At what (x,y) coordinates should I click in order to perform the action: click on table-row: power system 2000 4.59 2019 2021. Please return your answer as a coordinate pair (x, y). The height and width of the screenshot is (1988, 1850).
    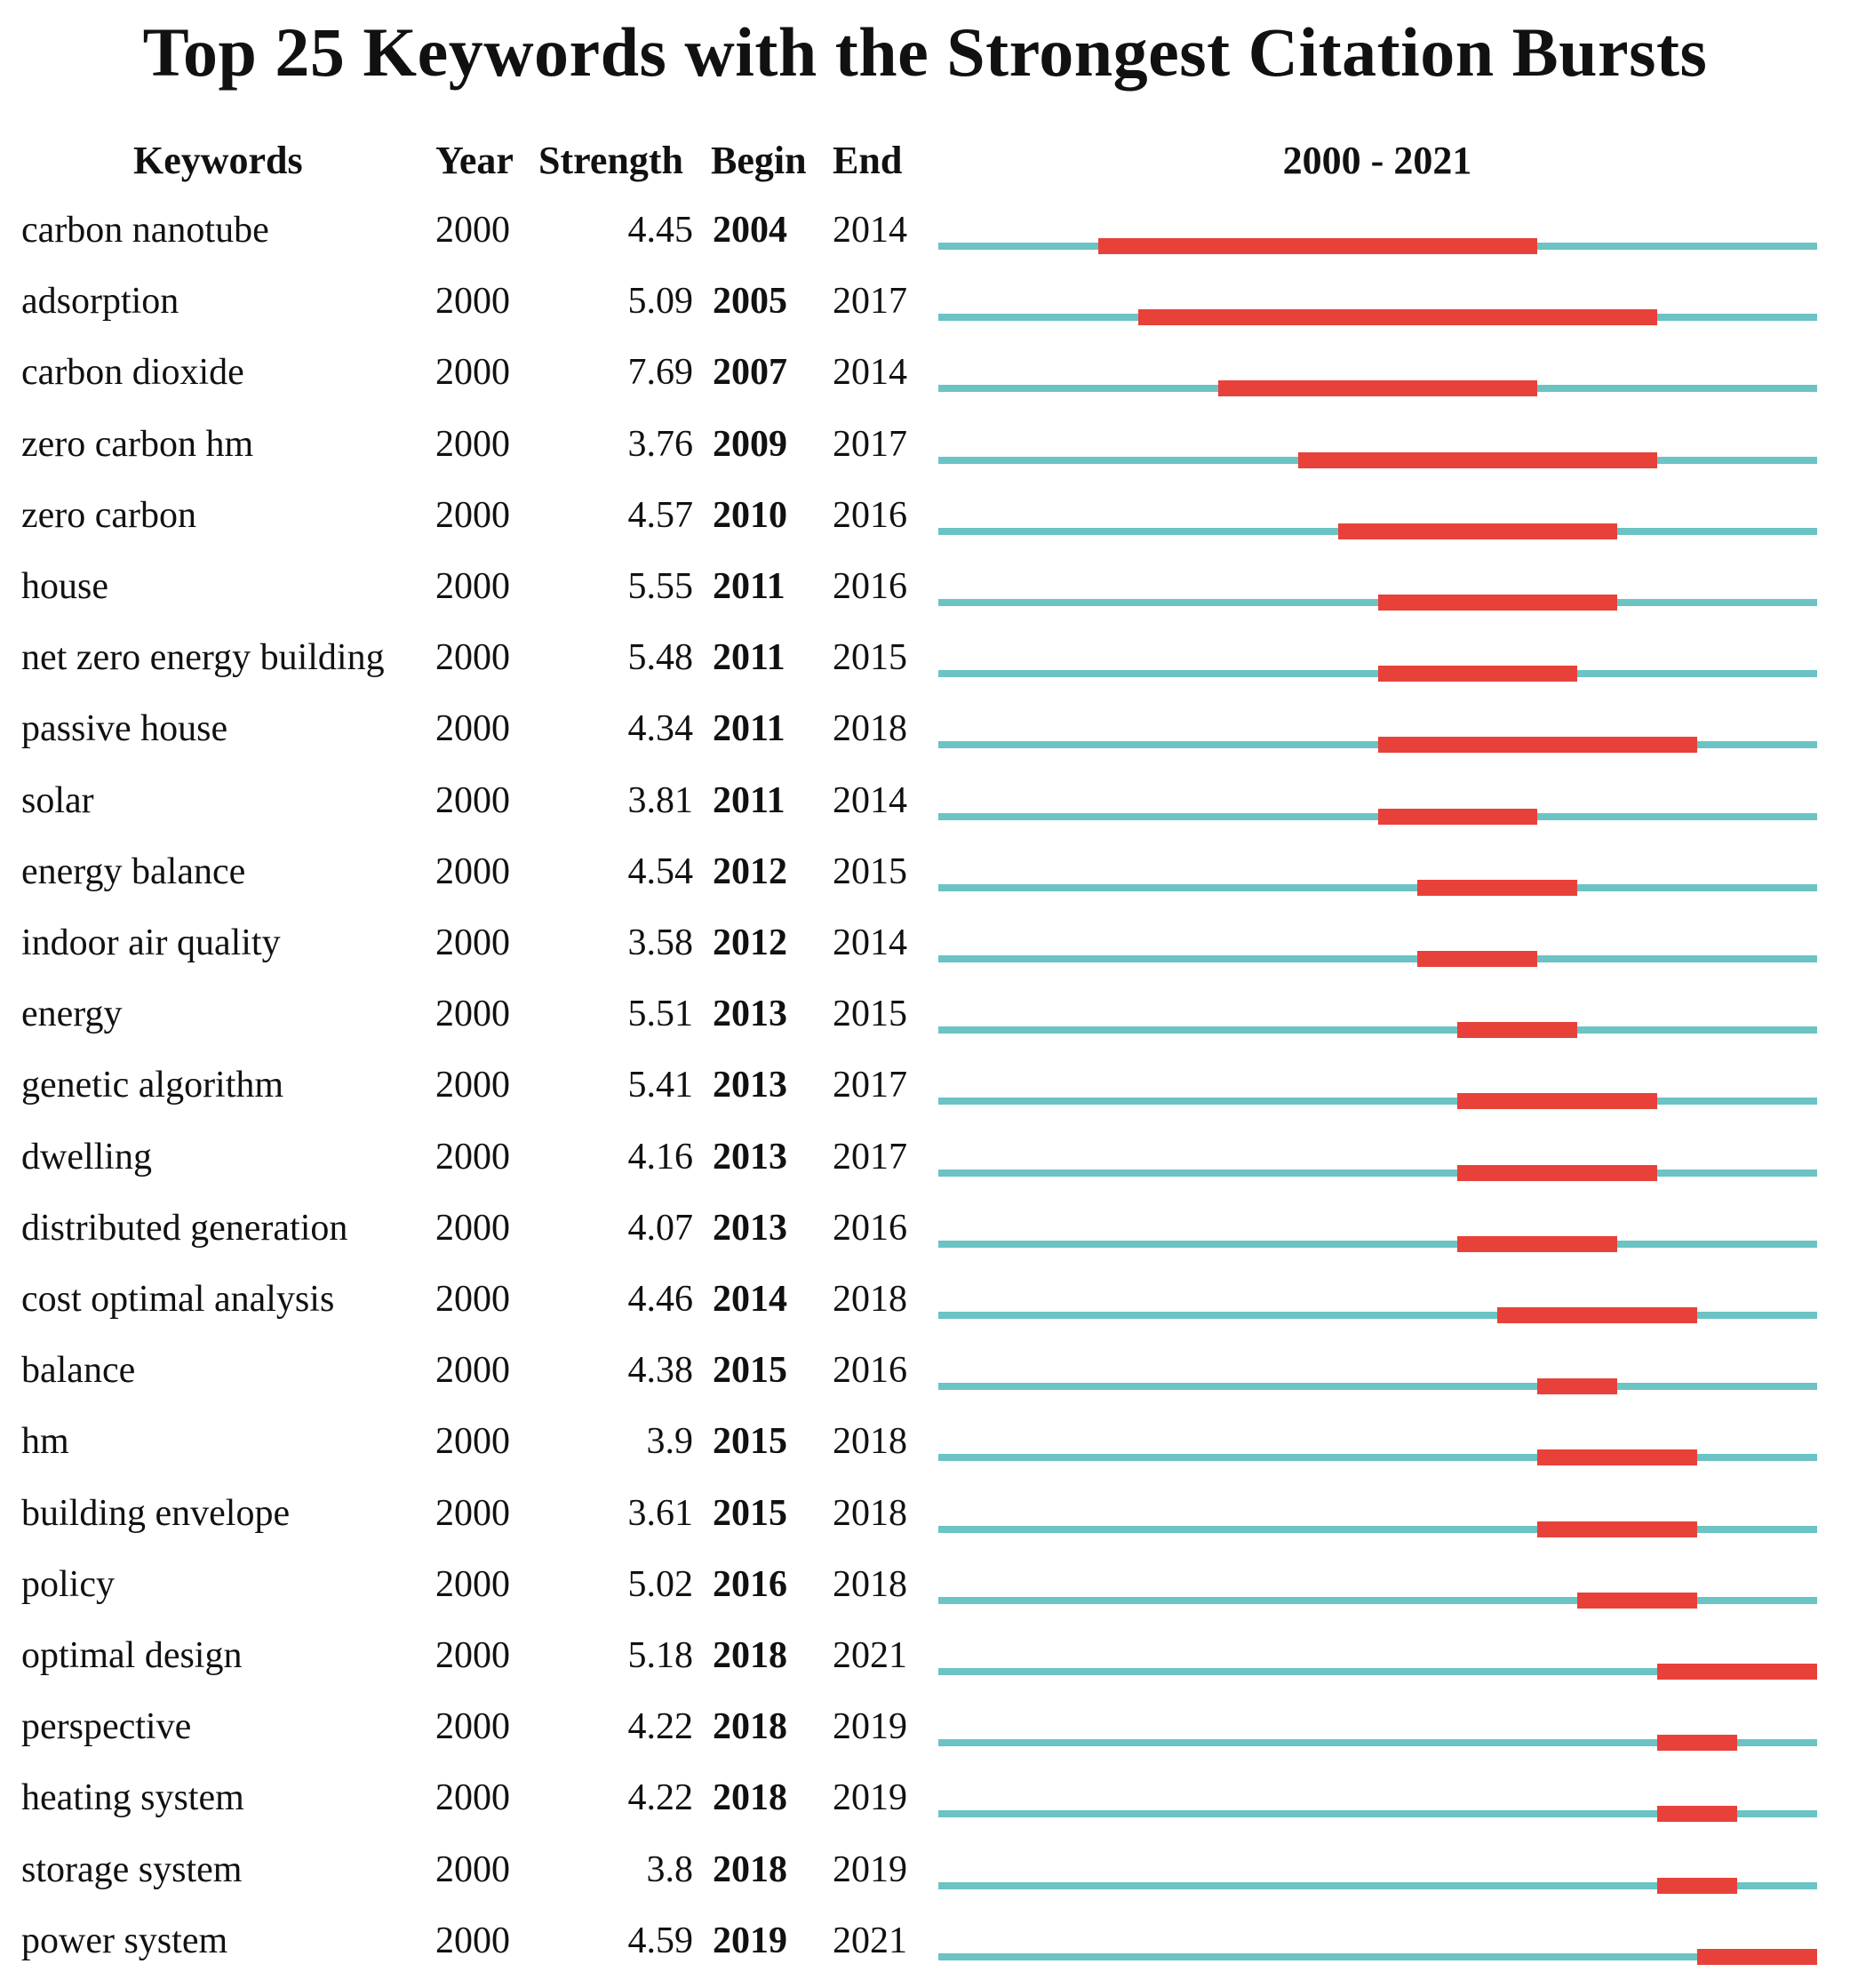
    Looking at the image, I should click on (925, 1952).